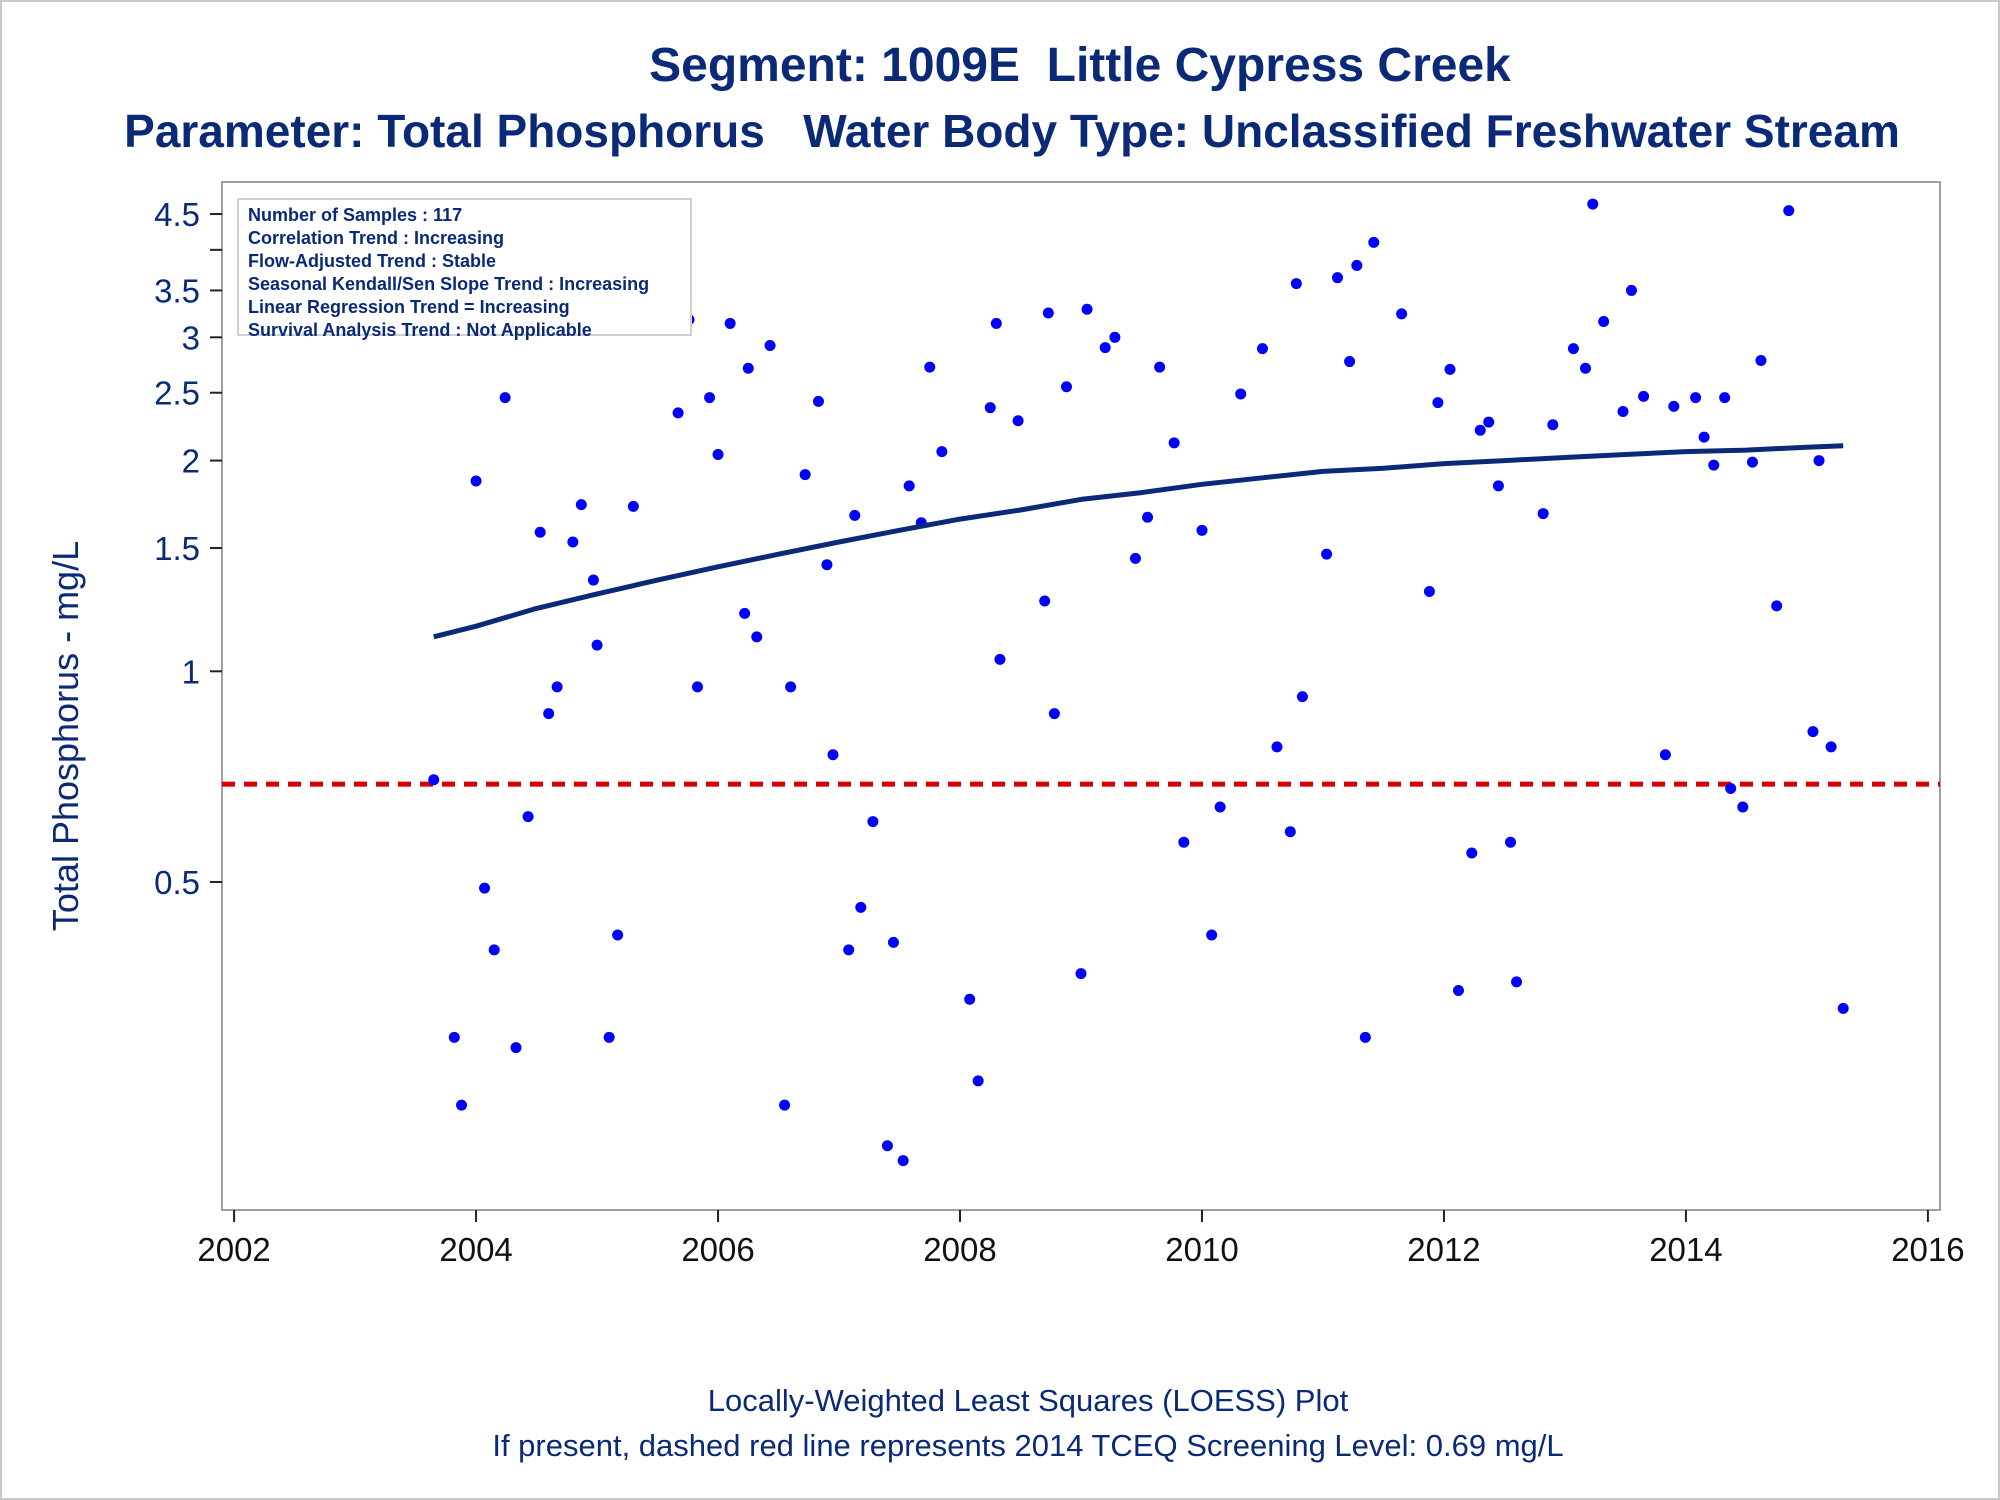  What do you see at coordinates (177, 393) in the screenshot?
I see `y-tick-label: 2.5` at bounding box center [177, 393].